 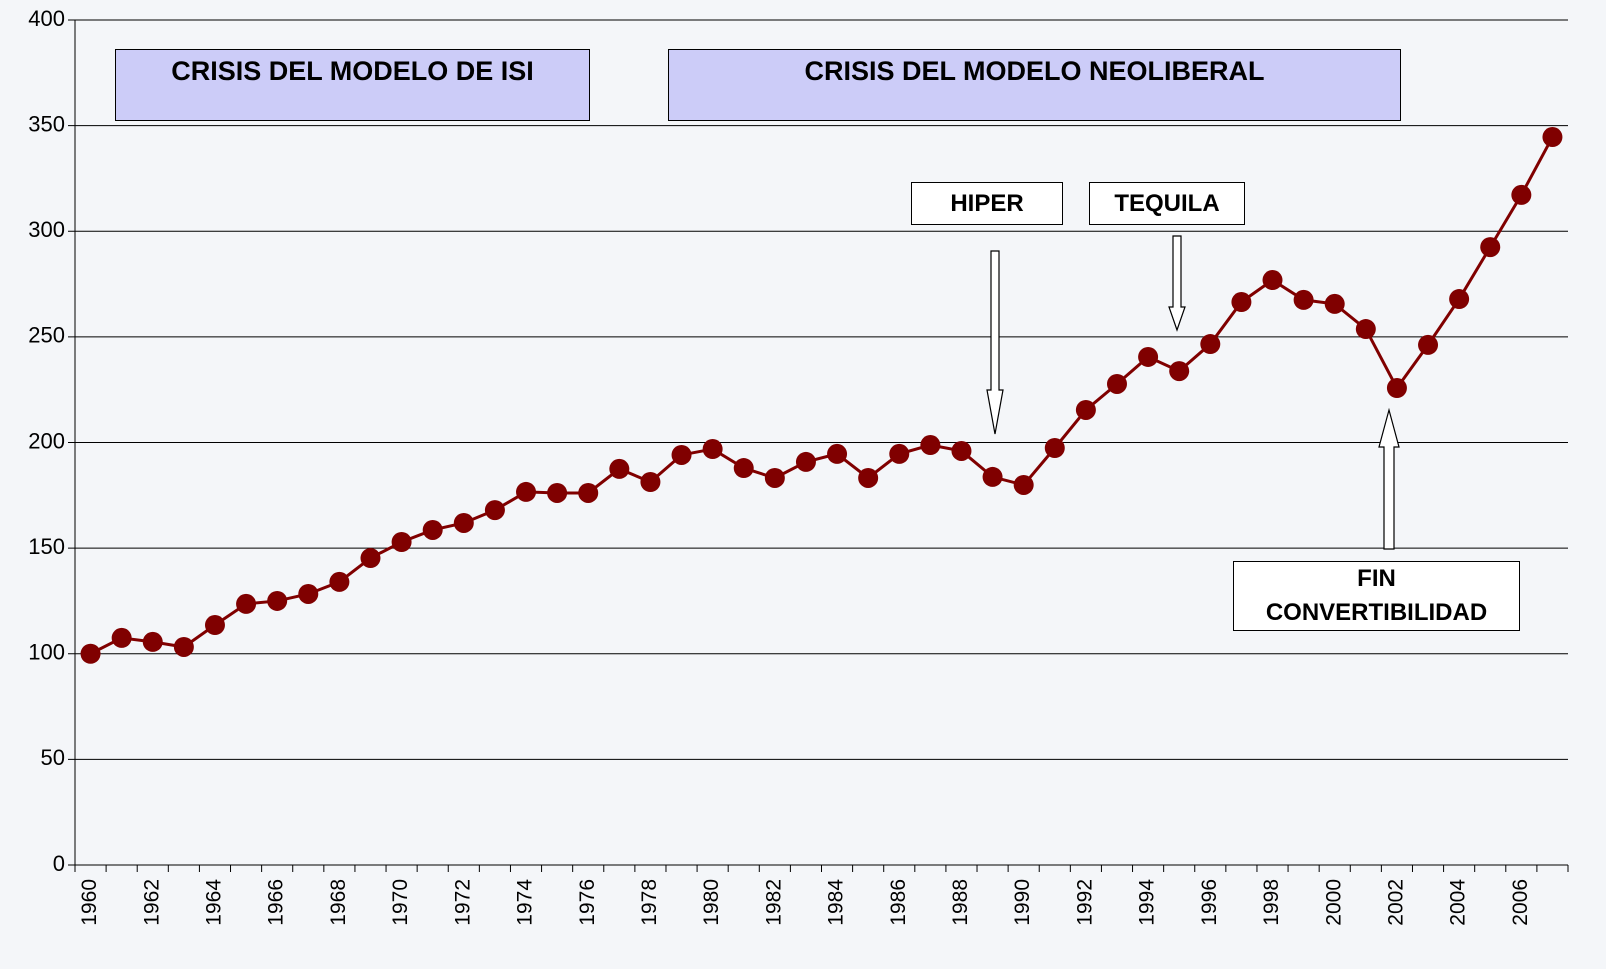 I want to click on x-tick-label: 2000, so click(x=1333, y=902).